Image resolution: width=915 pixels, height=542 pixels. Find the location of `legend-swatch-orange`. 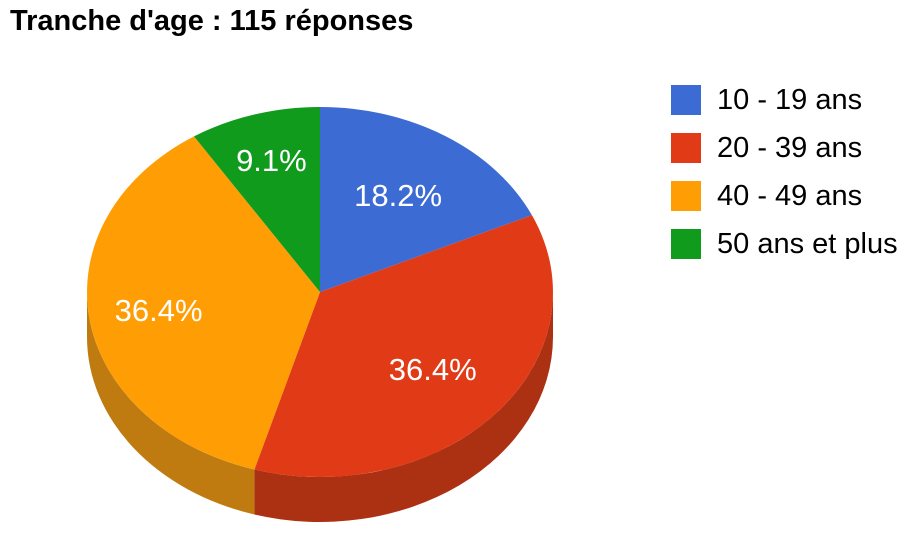

legend-swatch-orange is located at coordinates (686, 196).